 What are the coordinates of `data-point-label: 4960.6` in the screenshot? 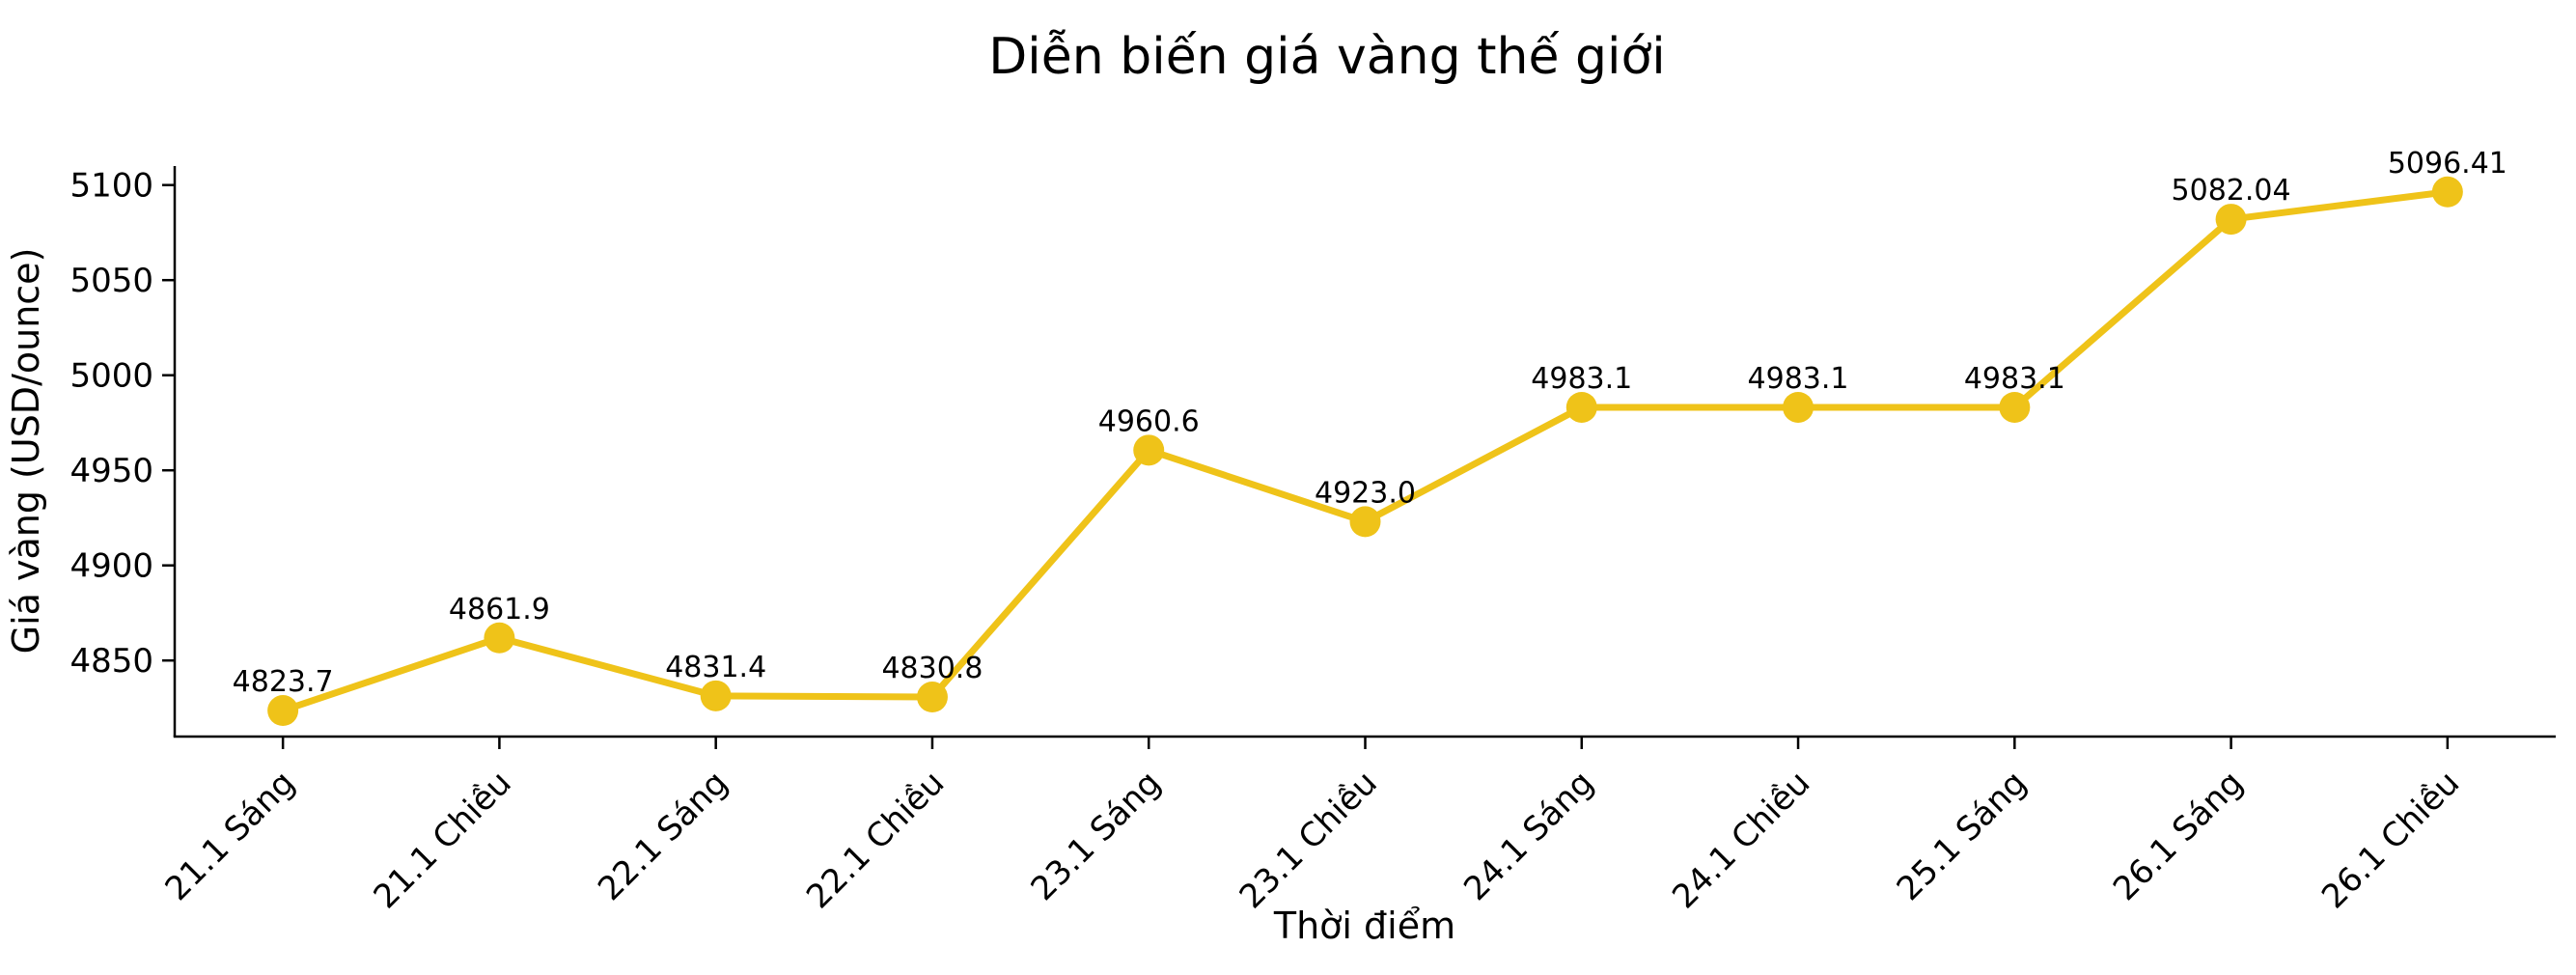 It's located at (1149, 421).